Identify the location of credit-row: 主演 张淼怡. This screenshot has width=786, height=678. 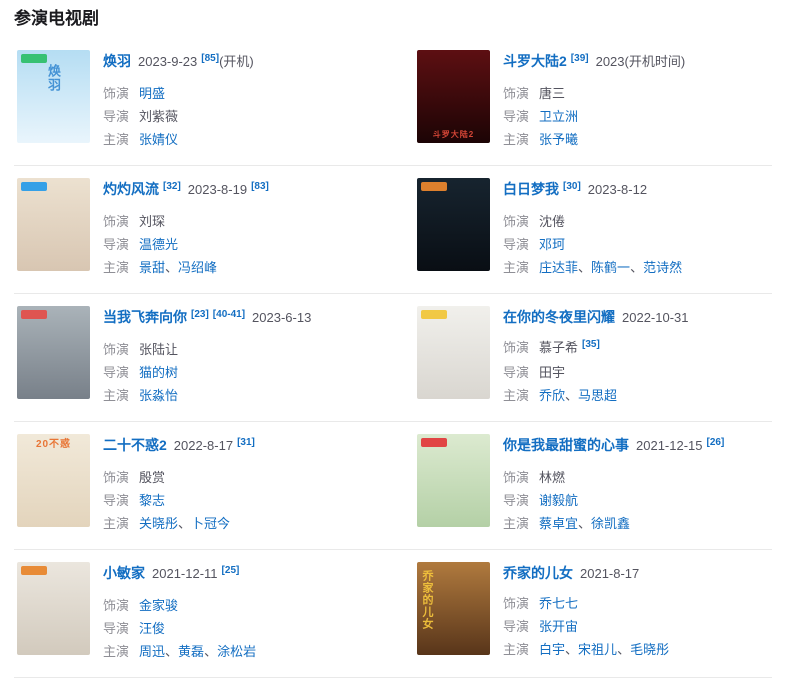
(207, 395).